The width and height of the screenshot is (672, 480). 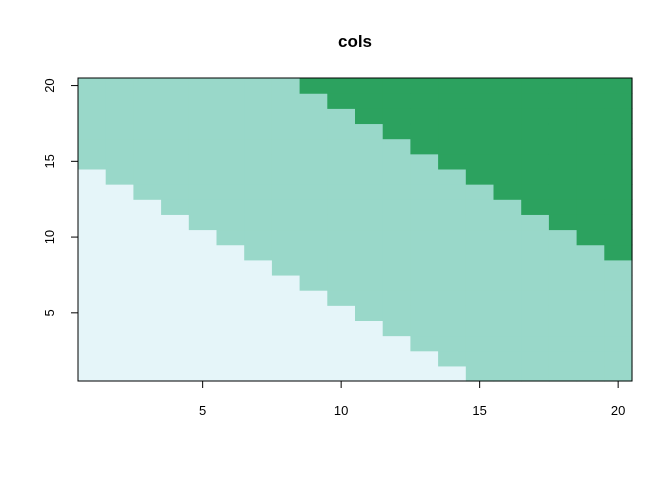 I want to click on y-tick-label: 5, so click(x=49, y=312).